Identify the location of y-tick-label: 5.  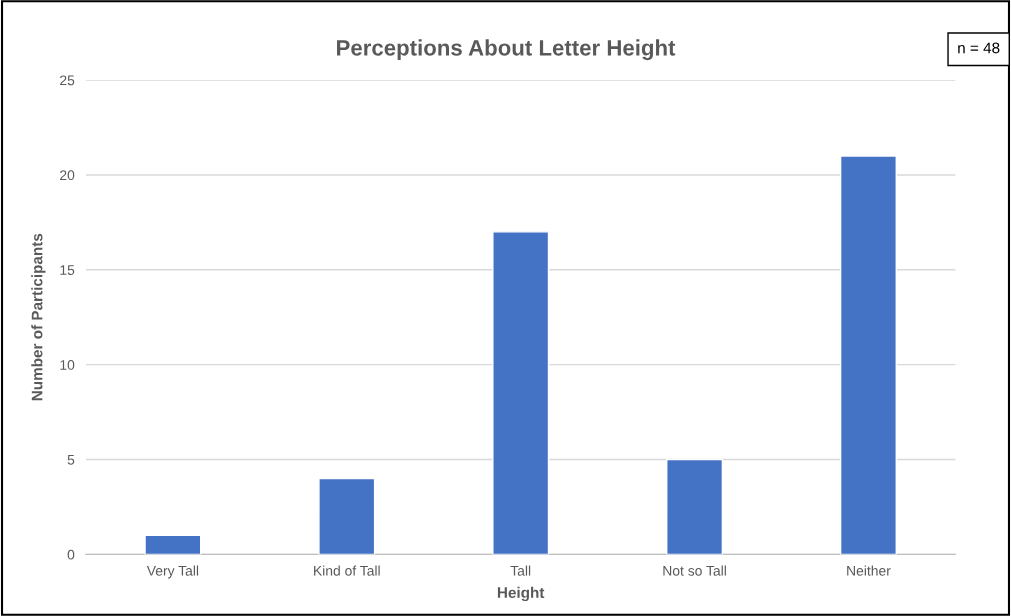
(71, 460).